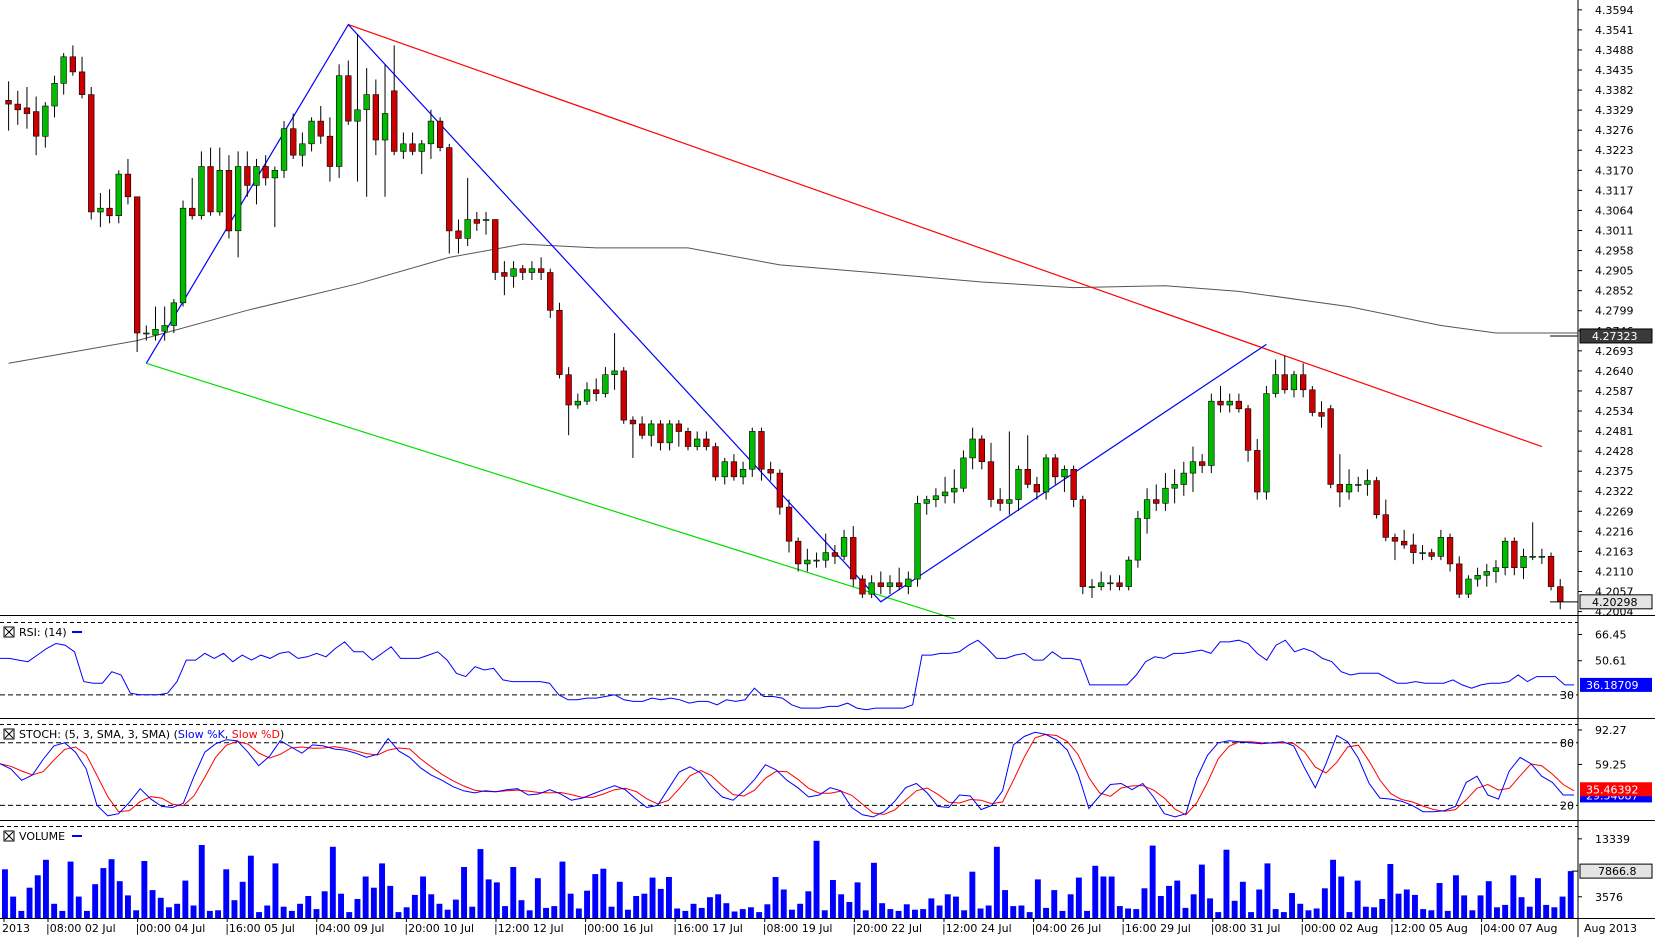 The height and width of the screenshot is (941, 1655). What do you see at coordinates (202, 734) in the screenshot?
I see `stoch-legend-k: Slow %K` at bounding box center [202, 734].